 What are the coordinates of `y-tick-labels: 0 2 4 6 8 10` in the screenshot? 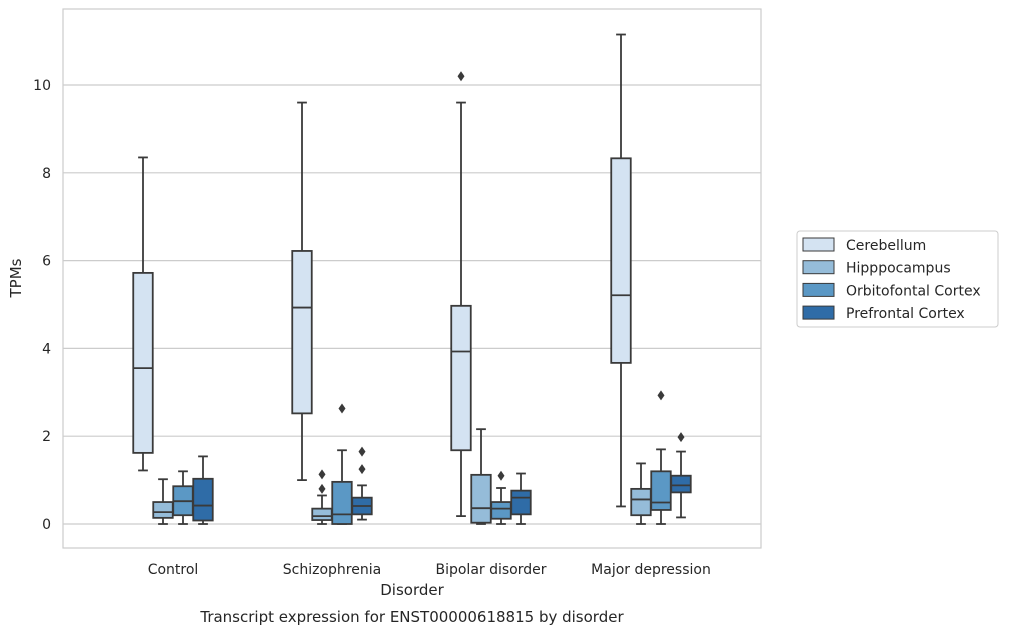 It's located at (42, 305).